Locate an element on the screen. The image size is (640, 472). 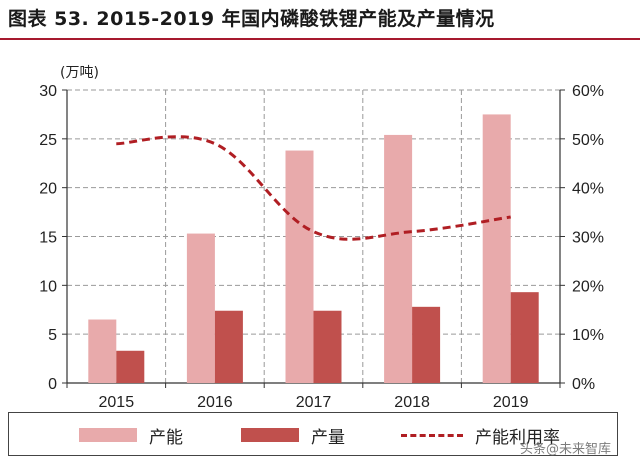
legend-label-capacity: 产能 is located at coordinates (166, 437).